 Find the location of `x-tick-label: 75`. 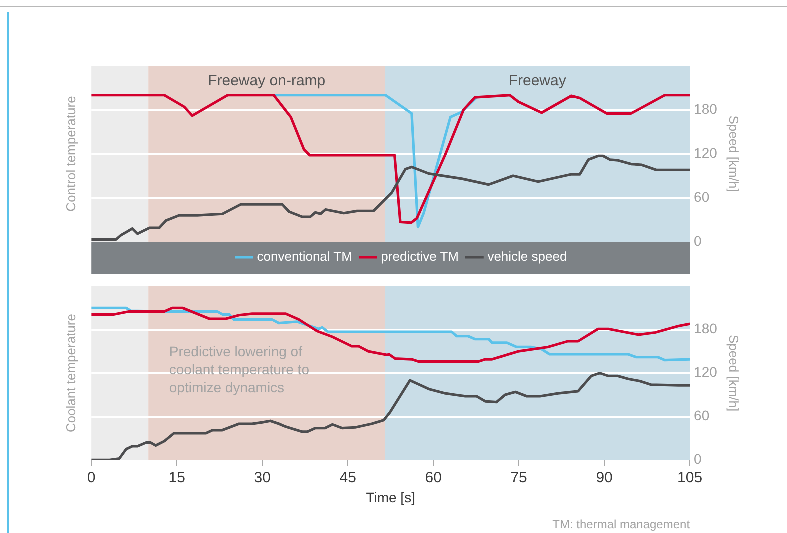

x-tick-label: 75 is located at coordinates (519, 477).